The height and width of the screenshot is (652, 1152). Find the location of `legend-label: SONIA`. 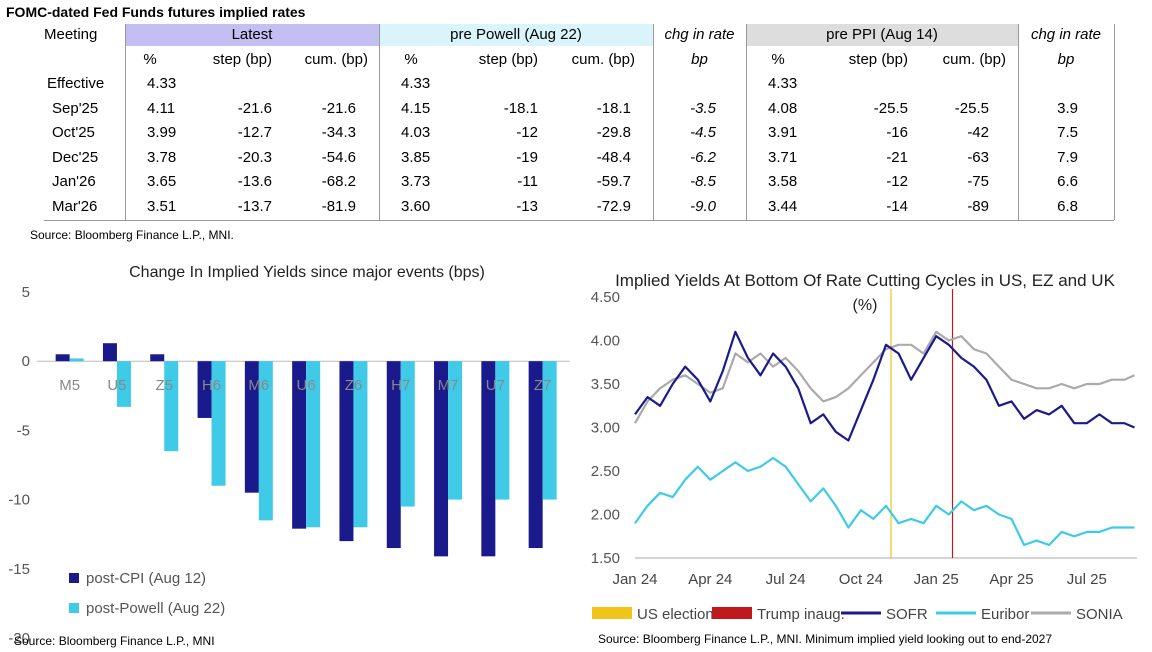

legend-label: SONIA is located at coordinates (1099, 614).